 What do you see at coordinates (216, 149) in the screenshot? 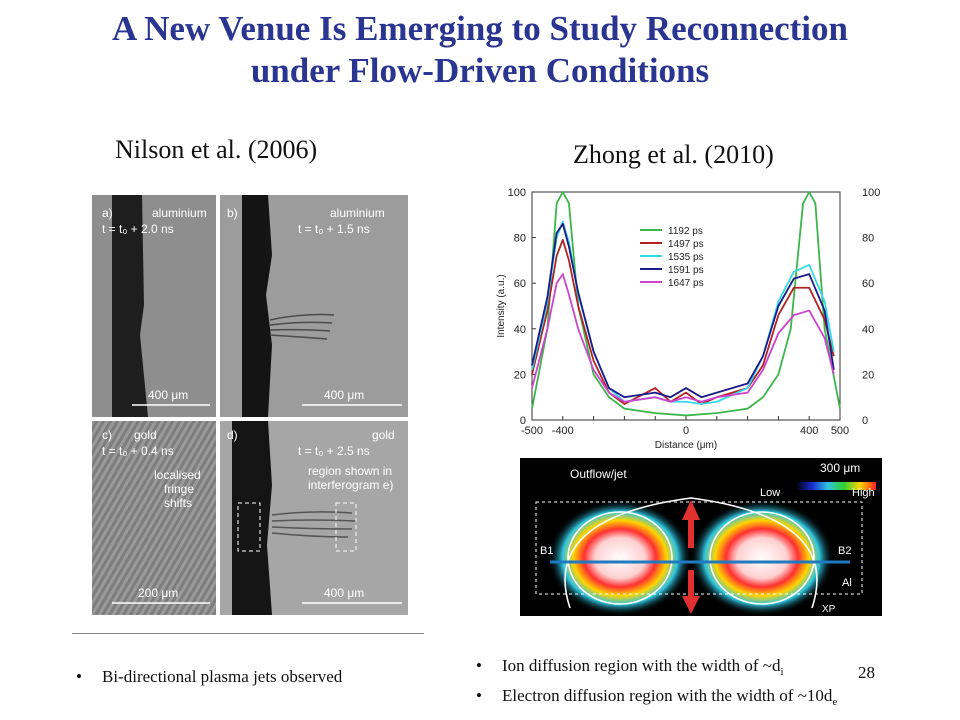
I see `left-caption: Nilson et al. (2006)` at bounding box center [216, 149].